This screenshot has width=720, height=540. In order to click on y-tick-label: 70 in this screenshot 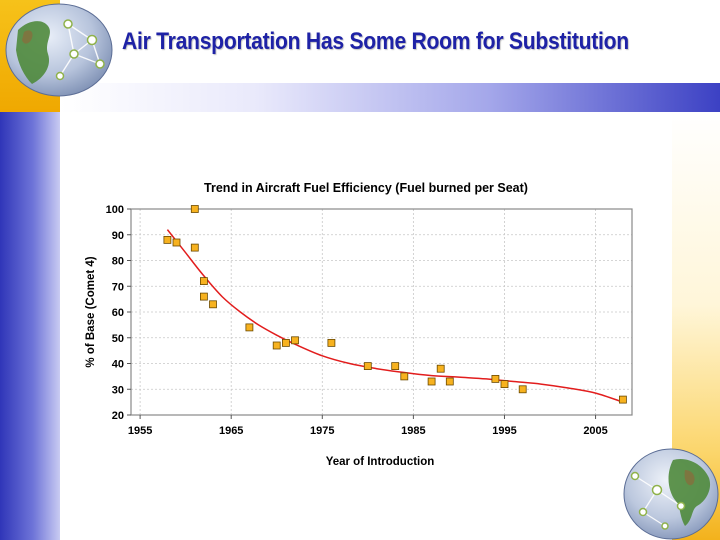, I will do `click(118, 287)`.